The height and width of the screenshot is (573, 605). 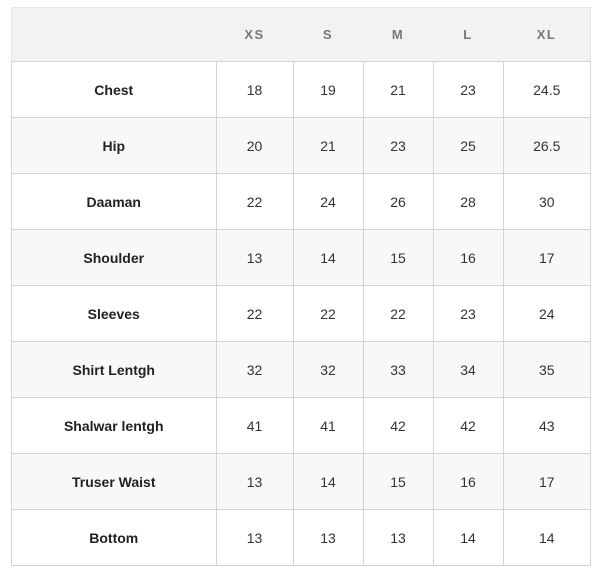 I want to click on size-value-cell: 26, so click(x=398, y=201).